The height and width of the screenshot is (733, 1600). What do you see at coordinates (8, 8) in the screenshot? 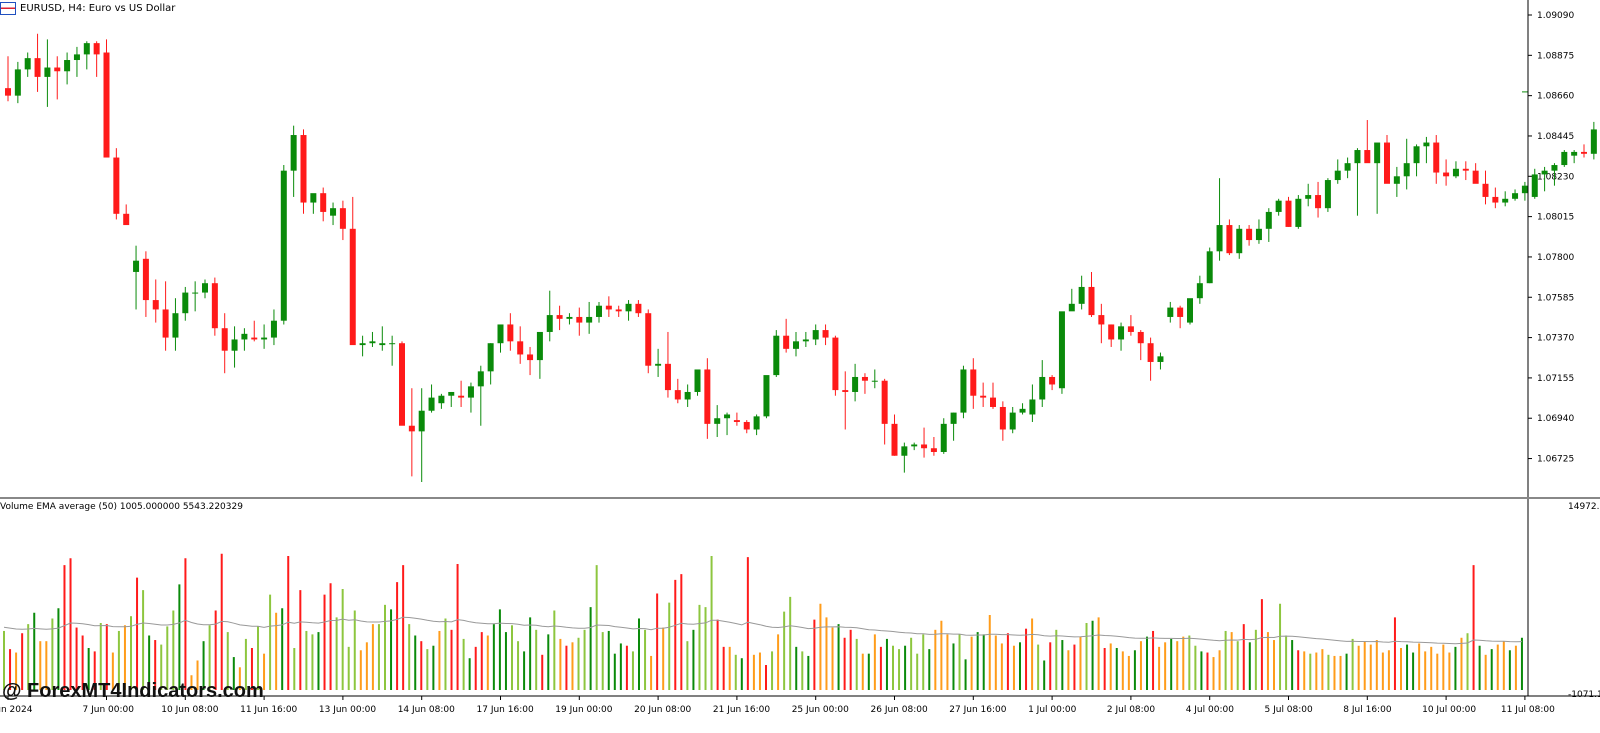
I see `chart-window-icon` at bounding box center [8, 8].